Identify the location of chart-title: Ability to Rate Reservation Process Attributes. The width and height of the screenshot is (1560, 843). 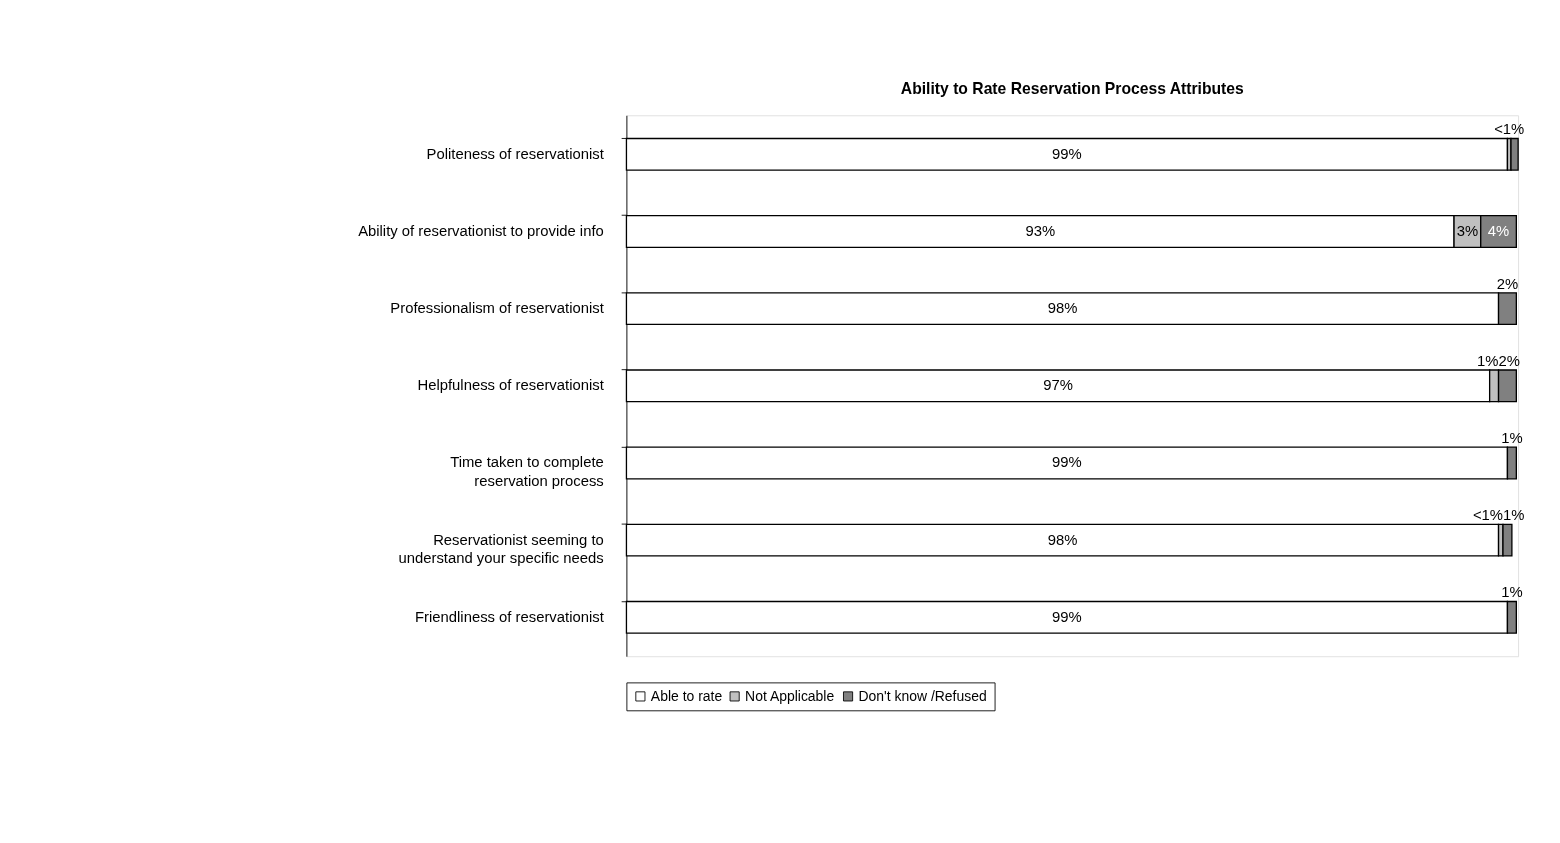
(1072, 89).